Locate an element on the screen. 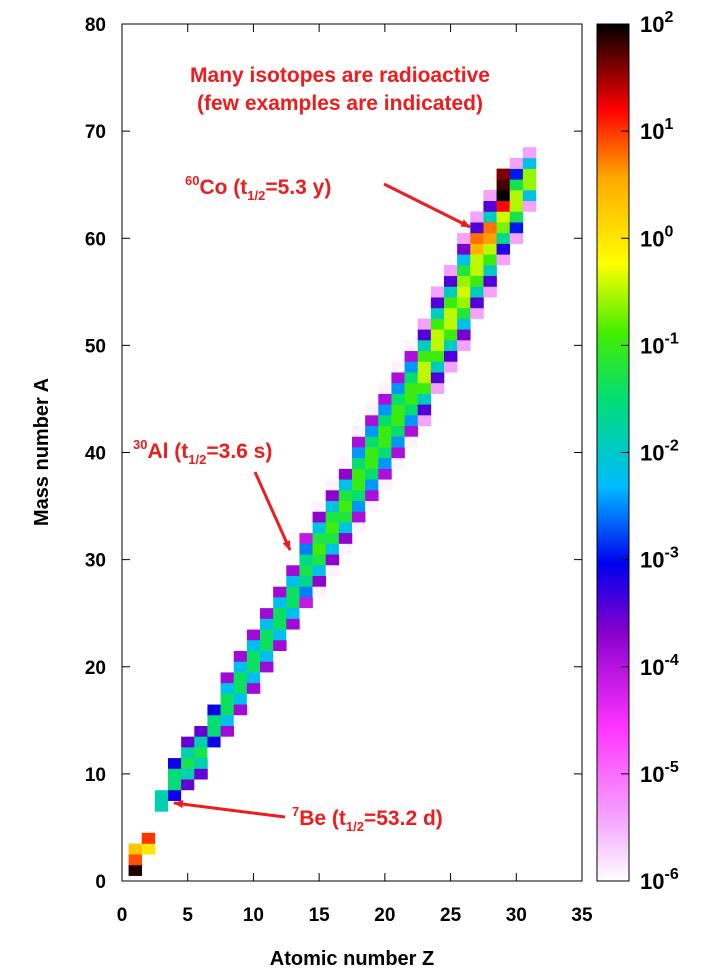 The height and width of the screenshot is (974, 714). x-tick-label: 35 is located at coordinates (582, 915).